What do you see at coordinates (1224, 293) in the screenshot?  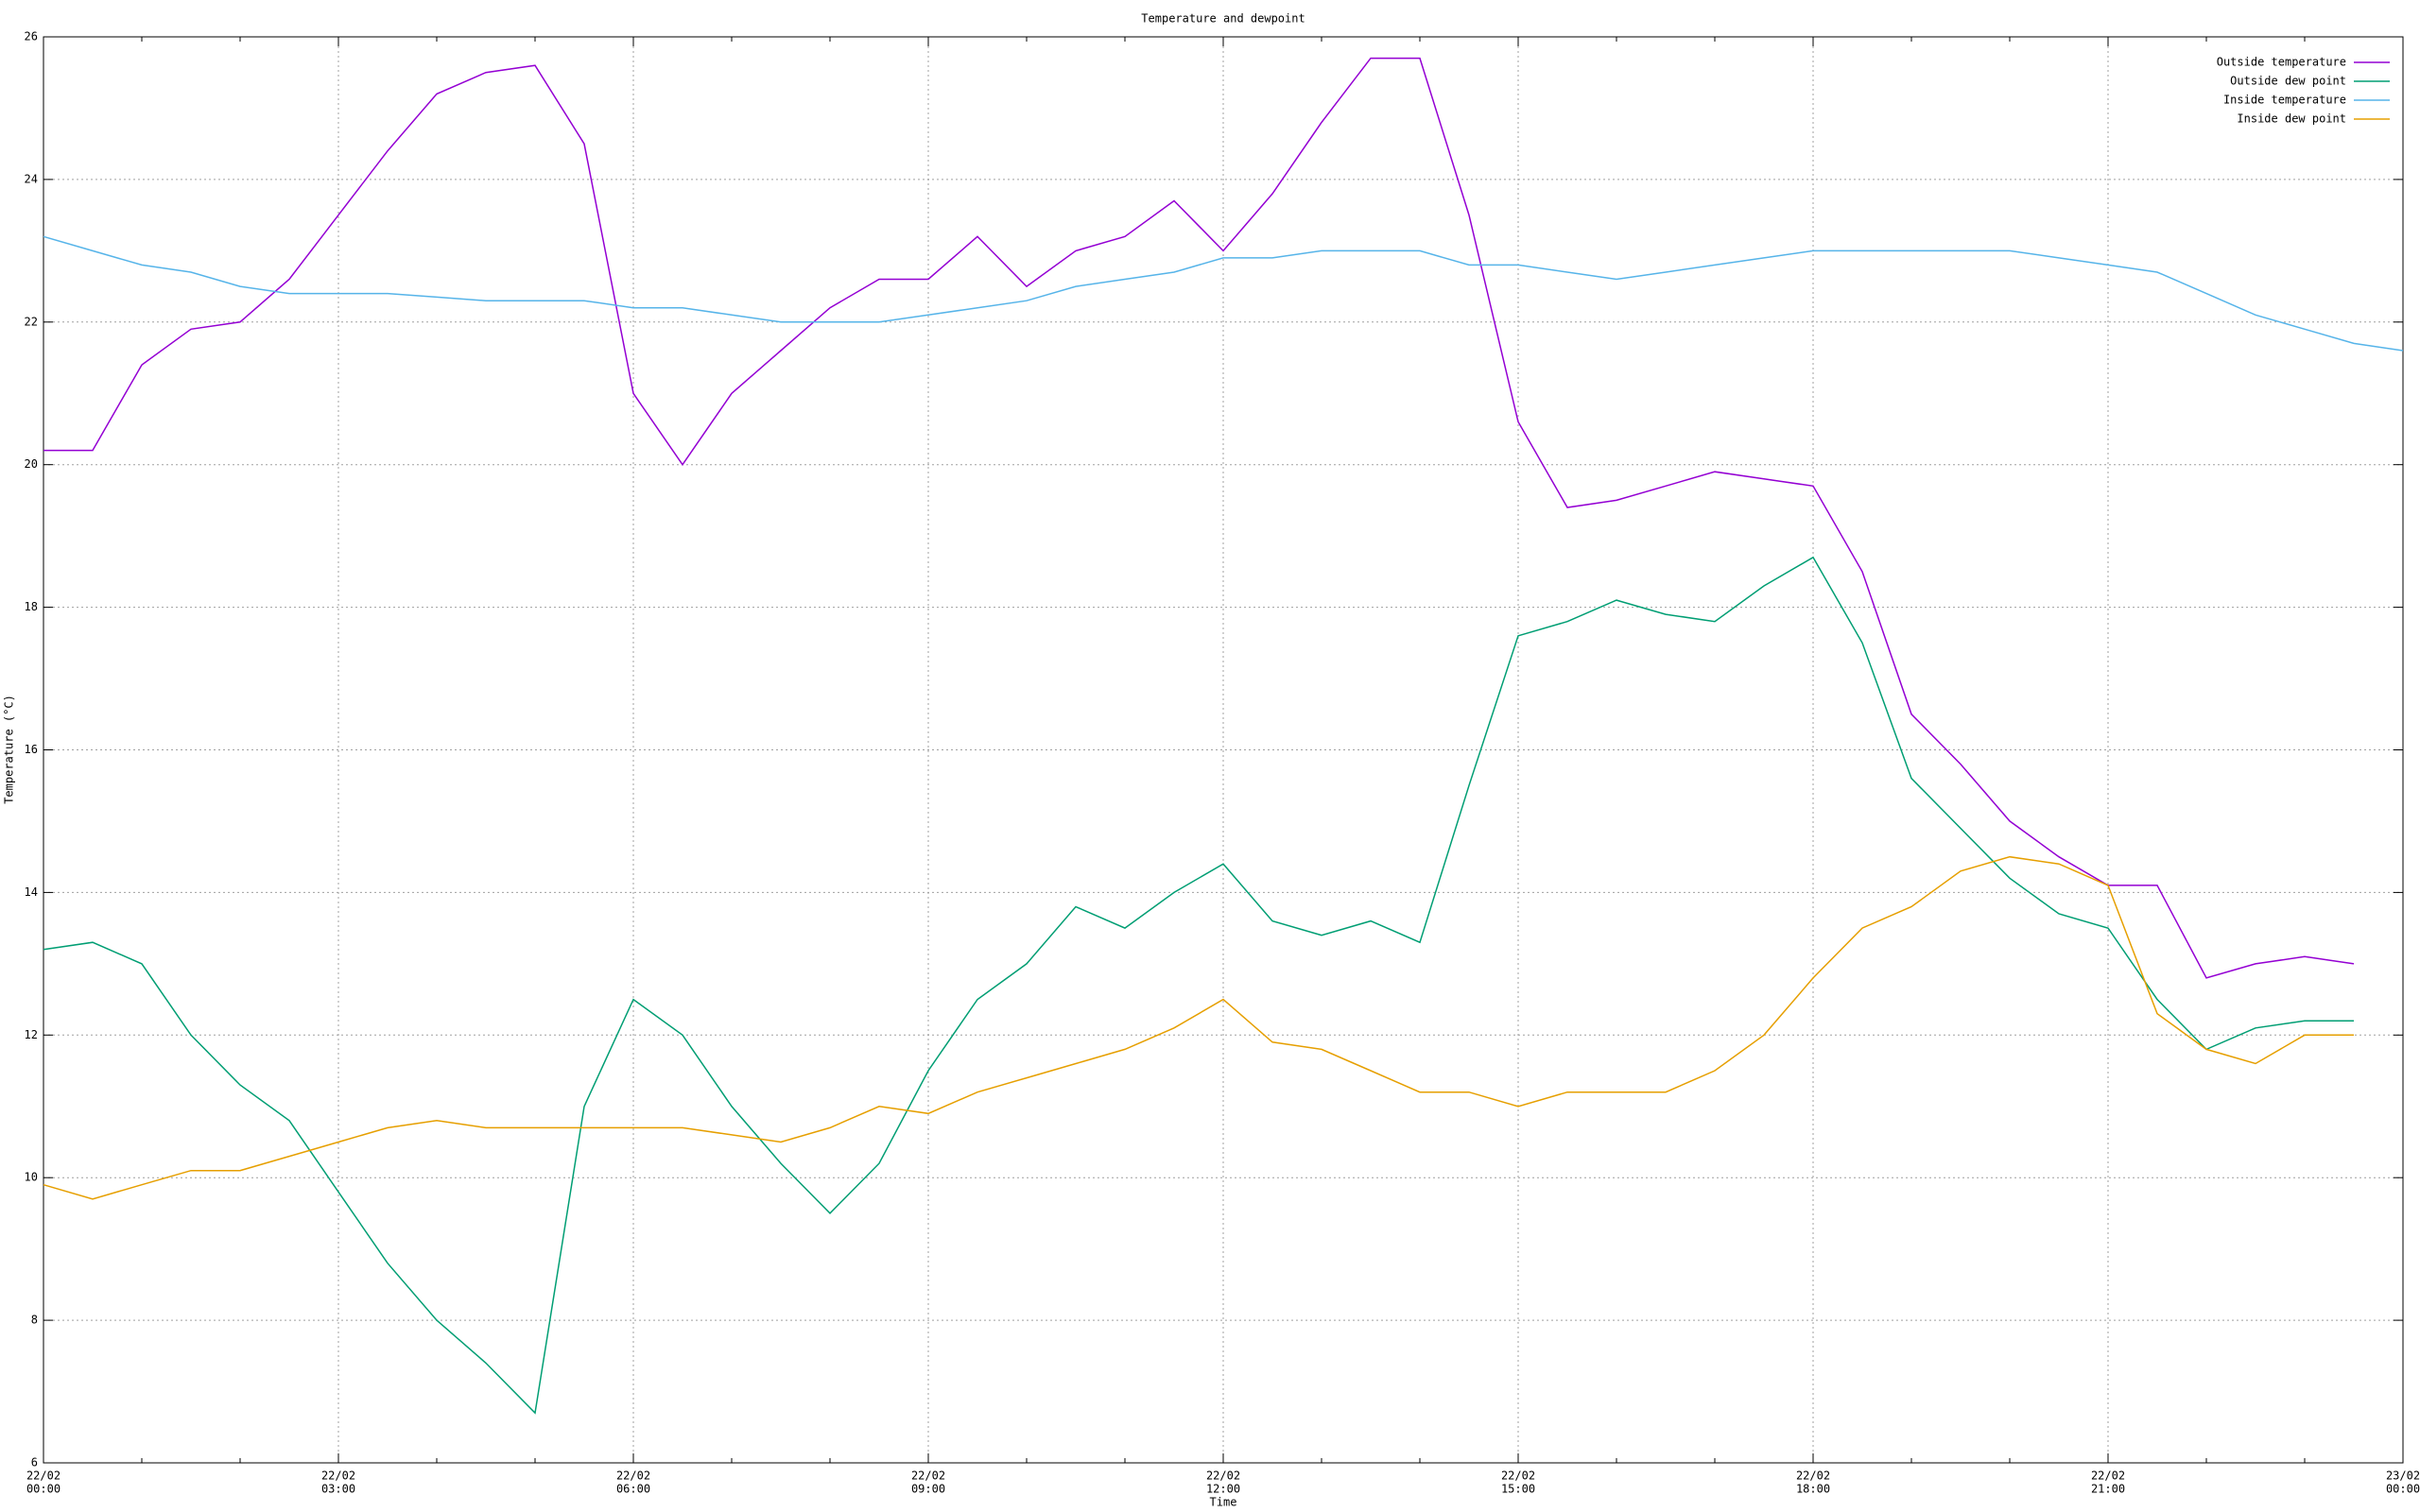 I see `series-line` at bounding box center [1224, 293].